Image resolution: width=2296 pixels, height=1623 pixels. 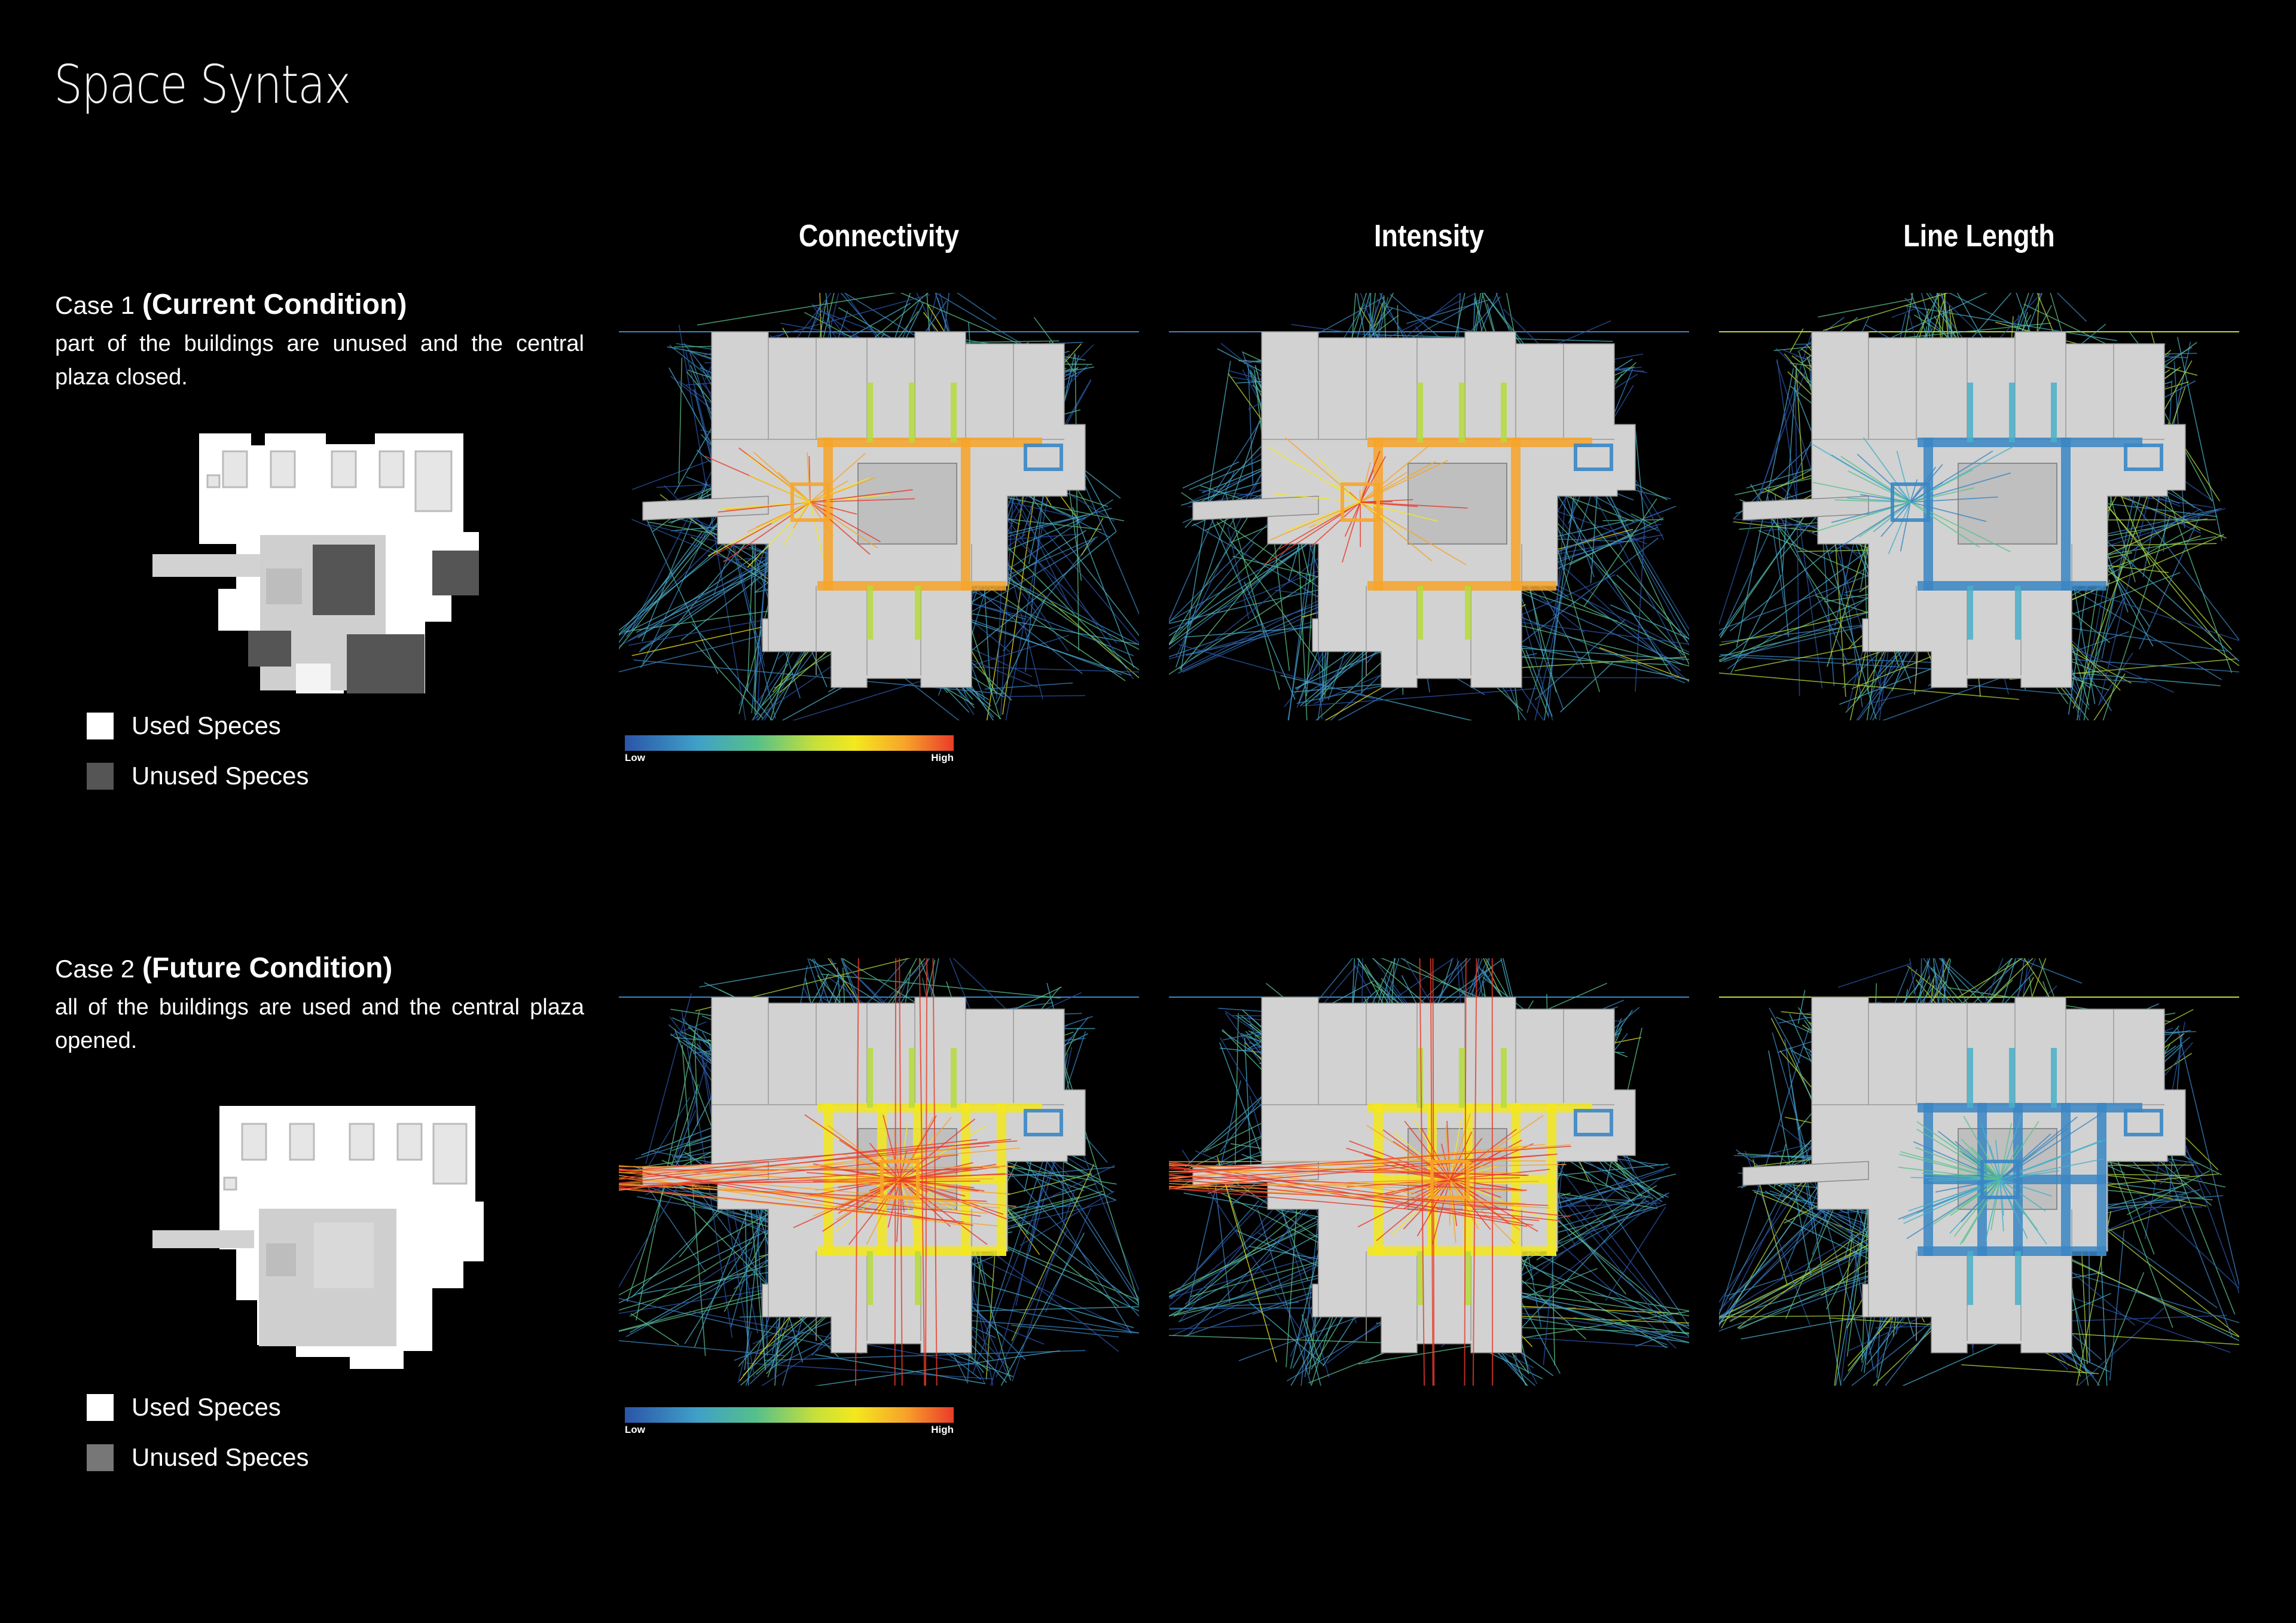 What do you see at coordinates (95, 969) in the screenshot?
I see `case-2-number: Case 2` at bounding box center [95, 969].